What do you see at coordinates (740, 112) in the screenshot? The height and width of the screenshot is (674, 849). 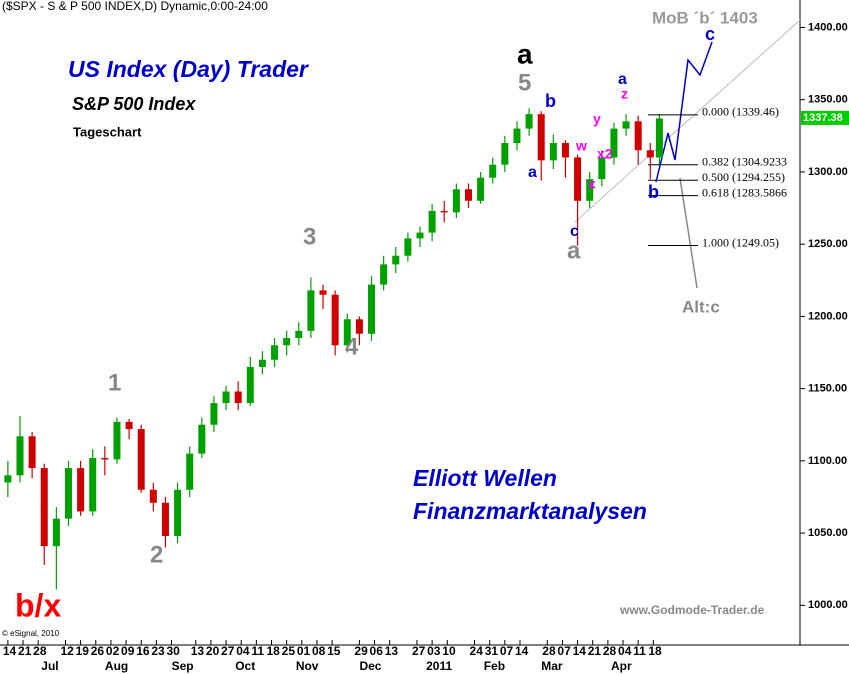 I see `fib-label: 0.000 (1339.46)` at bounding box center [740, 112].